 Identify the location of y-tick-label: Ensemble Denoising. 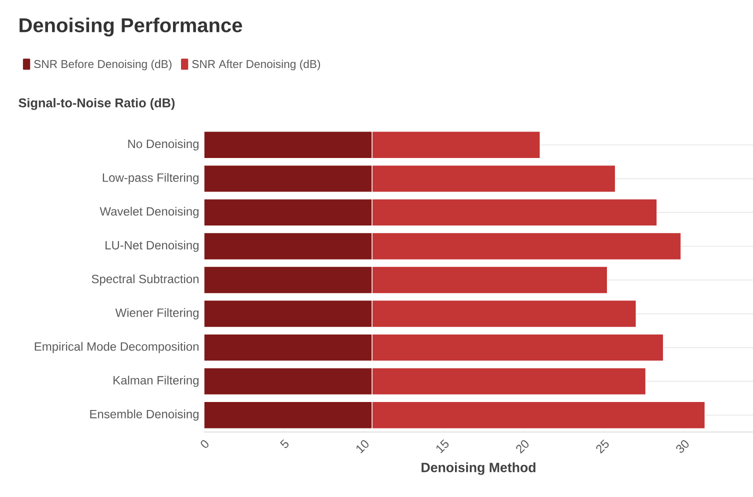
(144, 415).